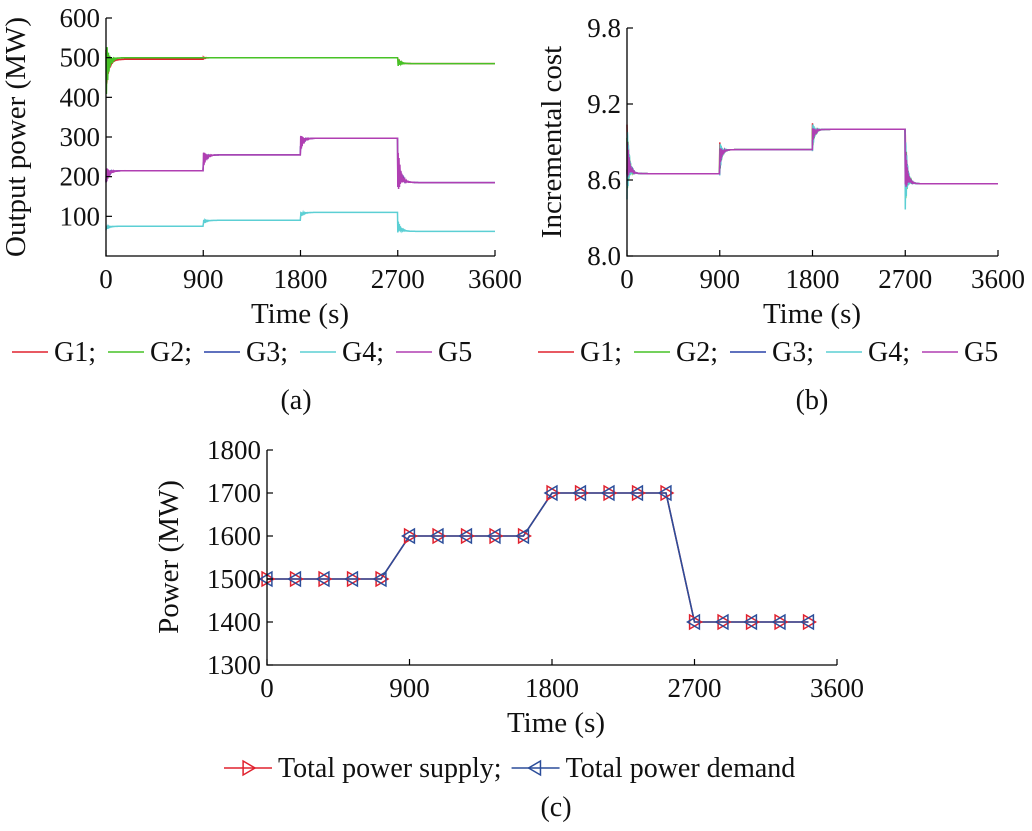  Describe the element at coordinates (300, 314) in the screenshot. I see `chart-a-xlabel: Time (s)` at that location.